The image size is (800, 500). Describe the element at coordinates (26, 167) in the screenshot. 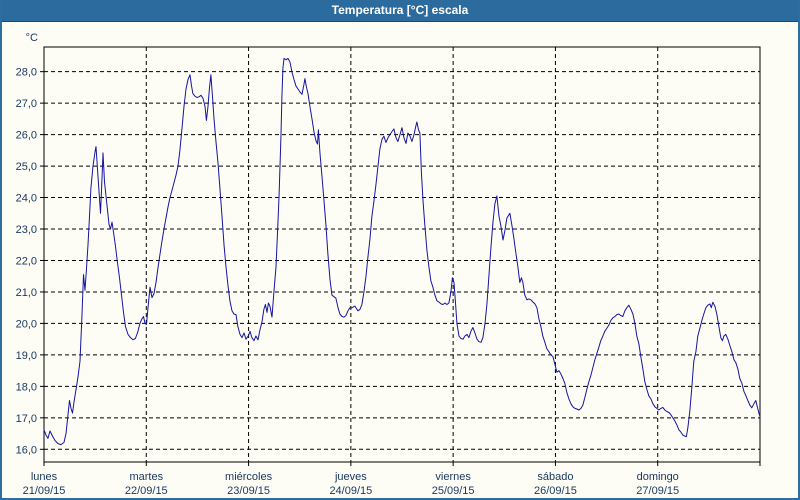

I see `y-tick-label: 25,0` at that location.